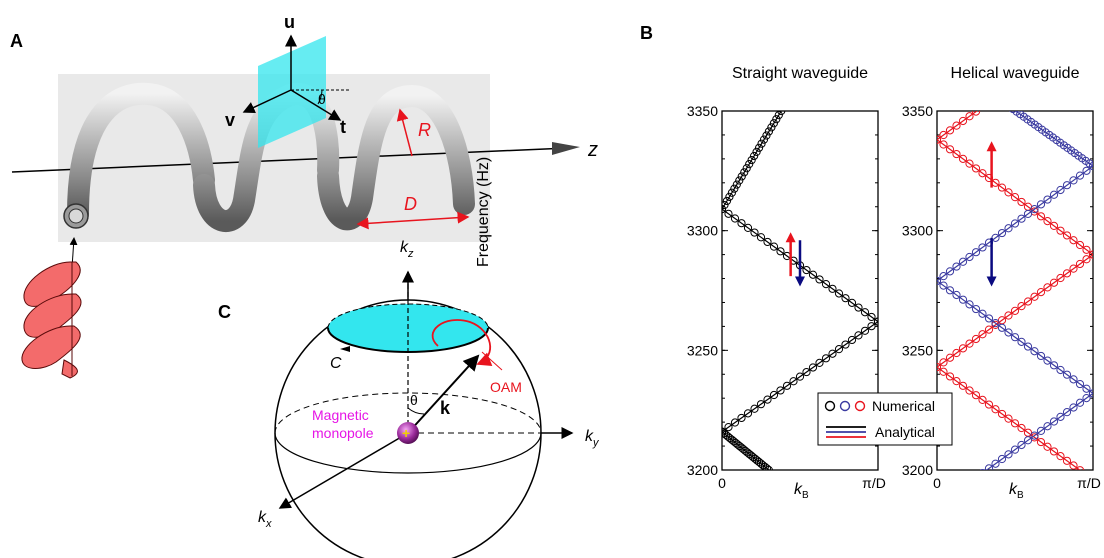 This screenshot has height=558, width=1104. Describe the element at coordinates (345, 349) in the screenshot. I see `cap-direction-arrow` at that location.